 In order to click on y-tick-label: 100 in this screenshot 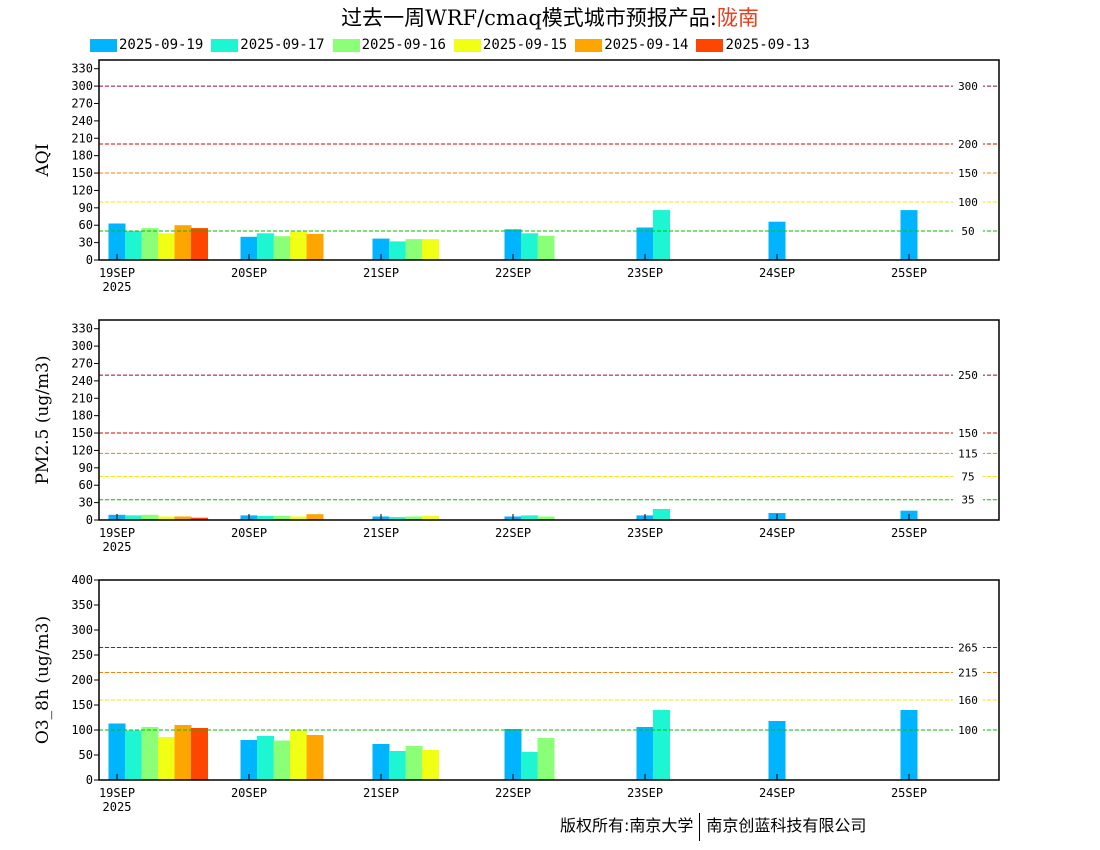, I will do `click(82, 730)`.